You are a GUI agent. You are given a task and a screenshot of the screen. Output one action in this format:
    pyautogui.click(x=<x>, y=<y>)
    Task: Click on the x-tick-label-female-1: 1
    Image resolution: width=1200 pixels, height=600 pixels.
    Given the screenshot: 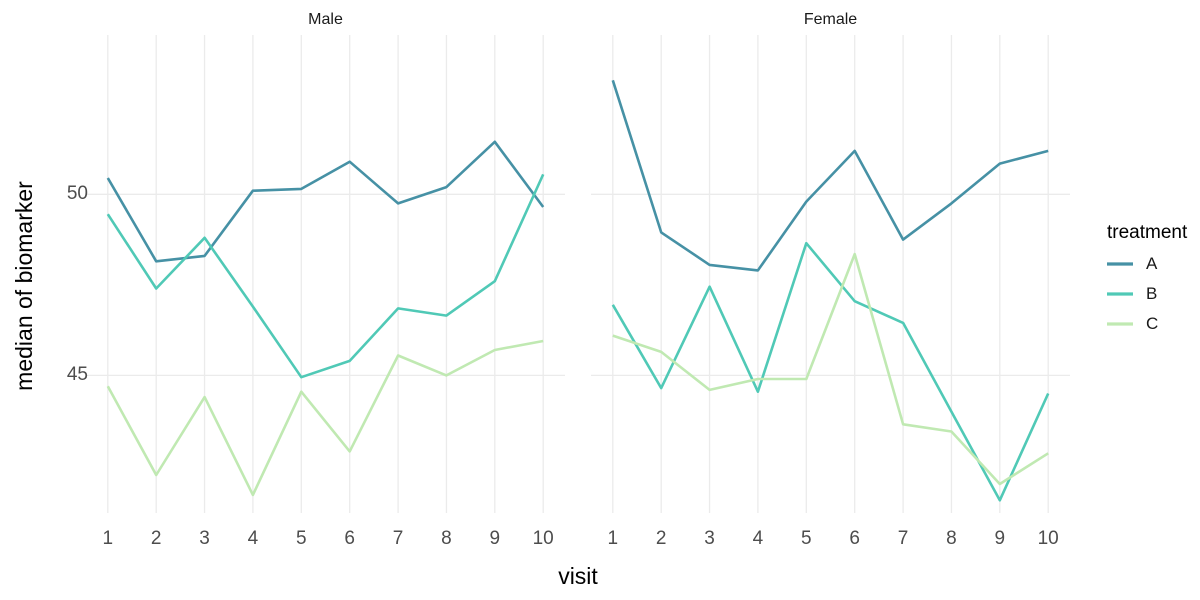 What is the action you would take?
    pyautogui.click(x=613, y=538)
    